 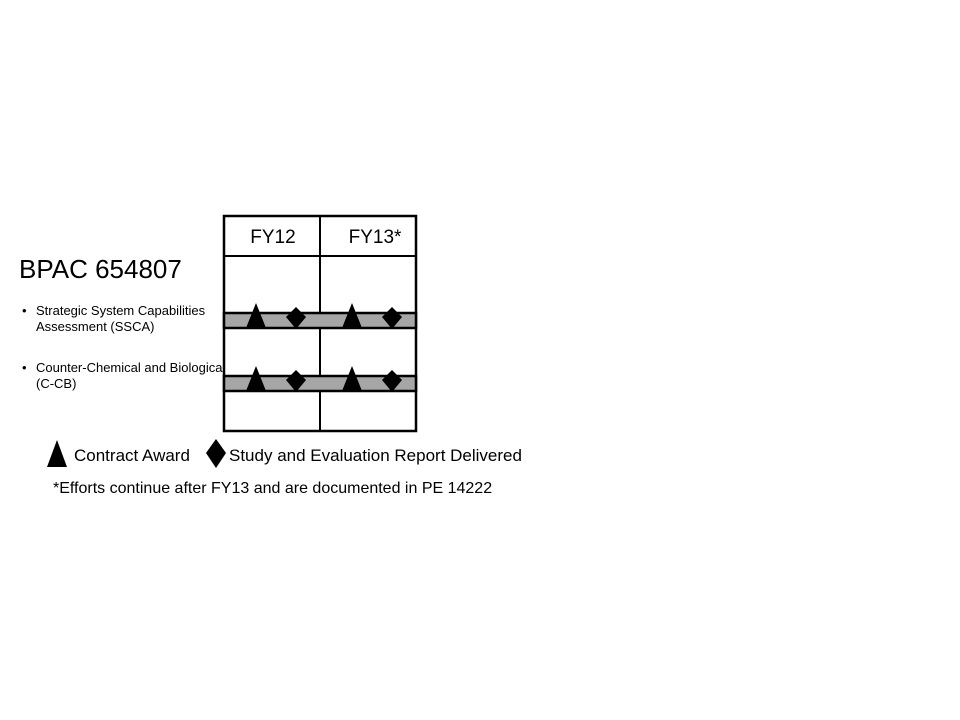 I want to click on schedule-band-ccb, so click(x=320, y=383).